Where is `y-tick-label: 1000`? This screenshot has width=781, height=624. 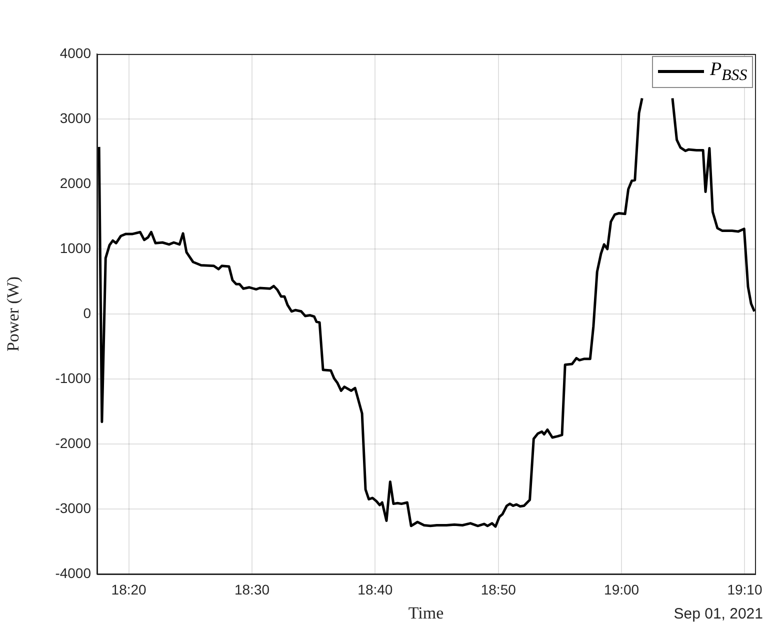 y-tick-label: 1000 is located at coordinates (76, 248).